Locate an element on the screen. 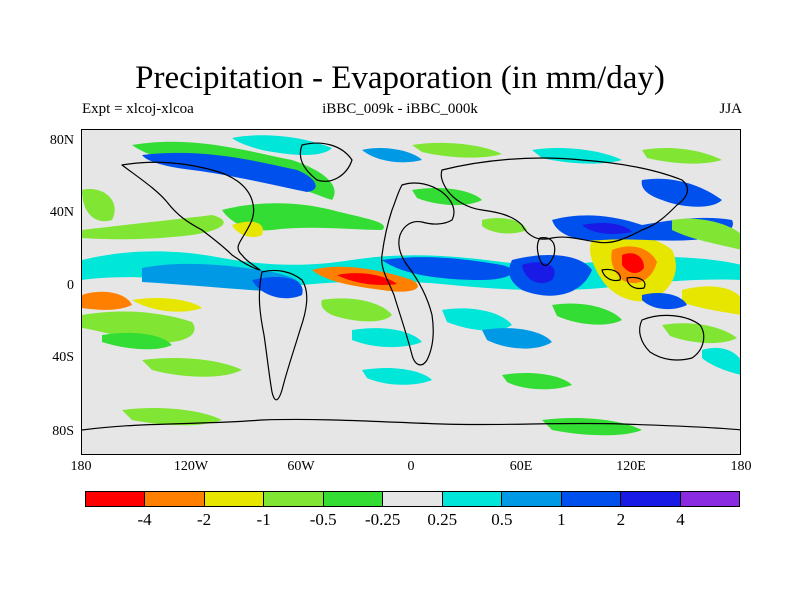  lat-tick-label: 80N is located at coordinates (61, 140).